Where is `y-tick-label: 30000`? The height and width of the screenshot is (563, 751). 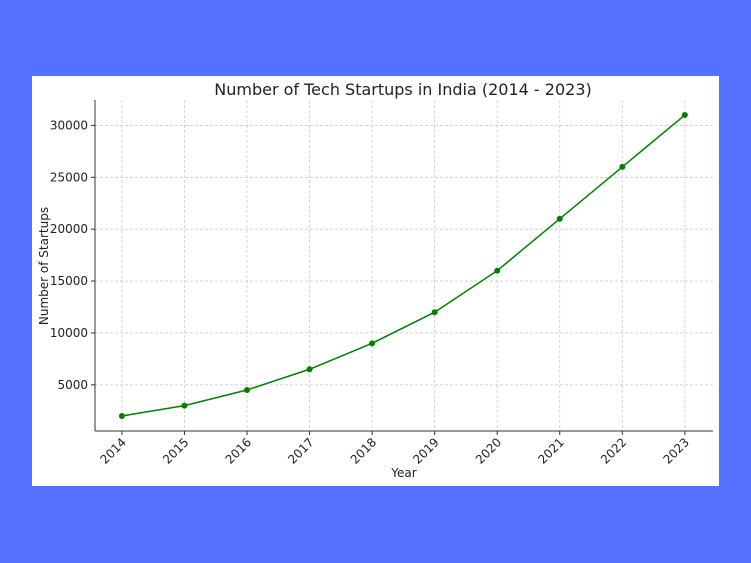 y-tick-label: 30000 is located at coordinates (69, 125).